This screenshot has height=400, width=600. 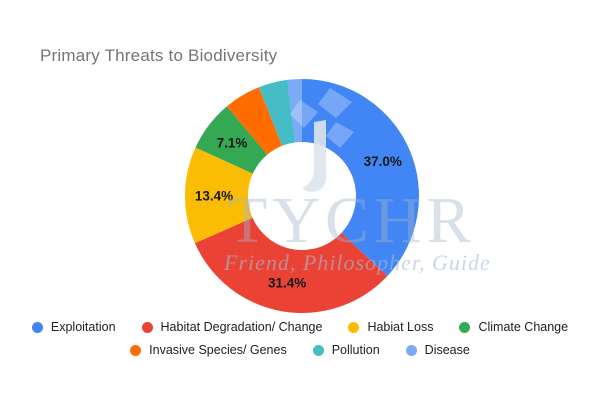 What do you see at coordinates (354, 327) in the screenshot?
I see `legend-dot-habiat-loss` at bounding box center [354, 327].